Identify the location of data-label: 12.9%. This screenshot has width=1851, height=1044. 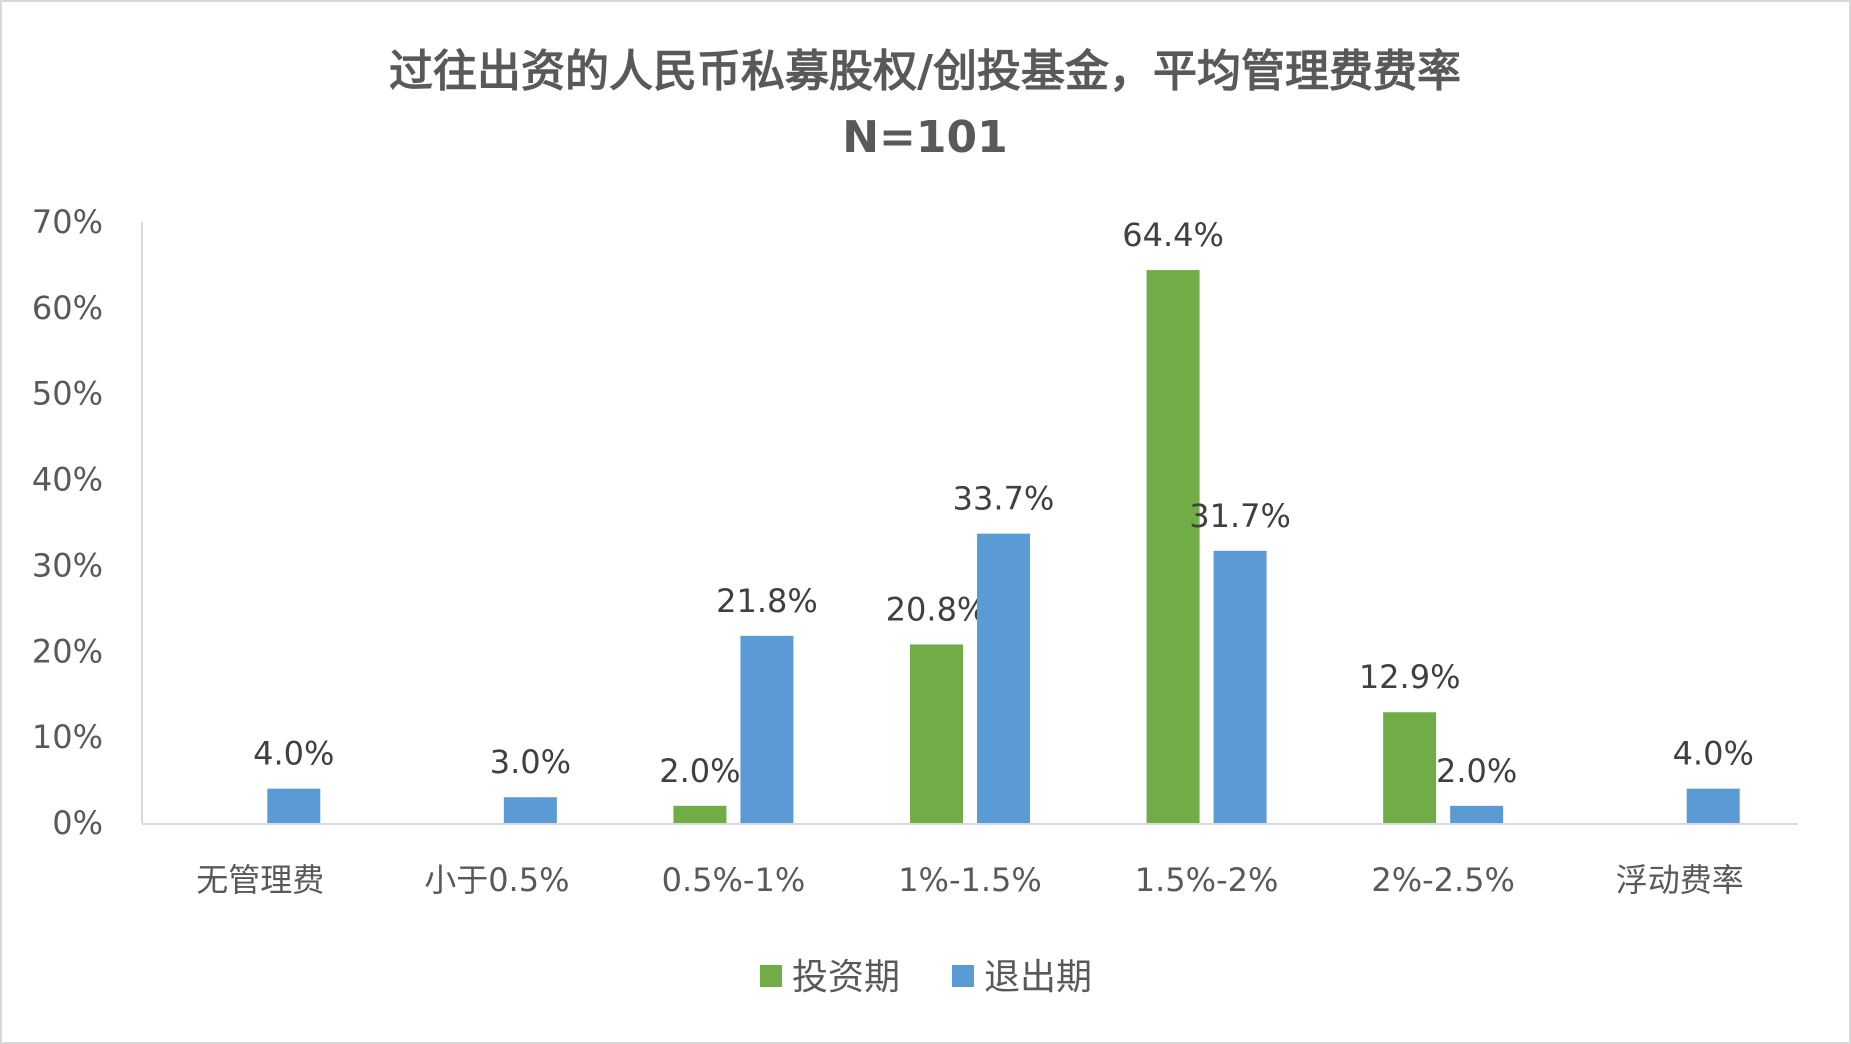
(1410, 677).